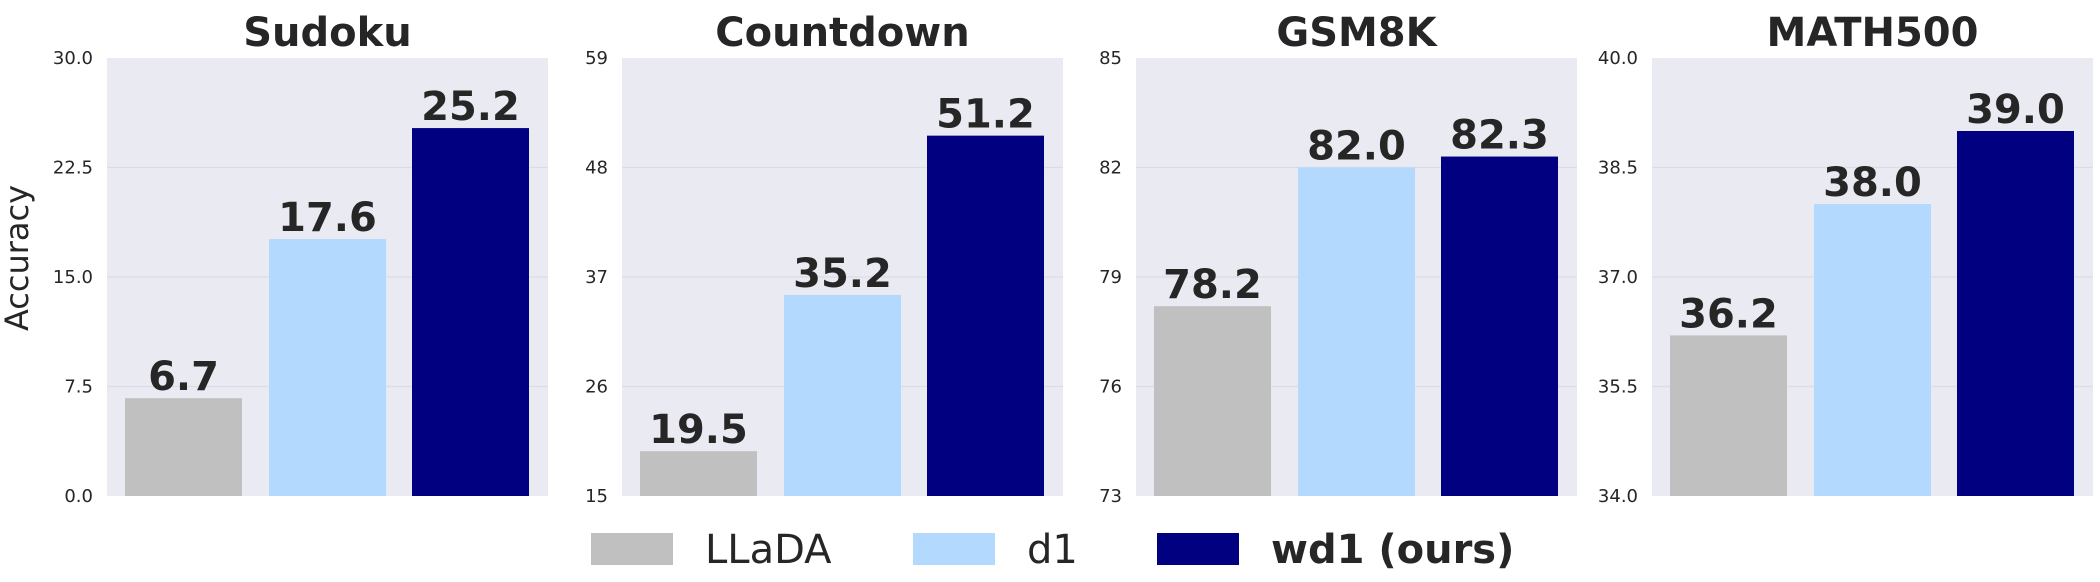  What do you see at coordinates (698, 430) in the screenshot?
I see `bar-value-label: 19.5` at bounding box center [698, 430].